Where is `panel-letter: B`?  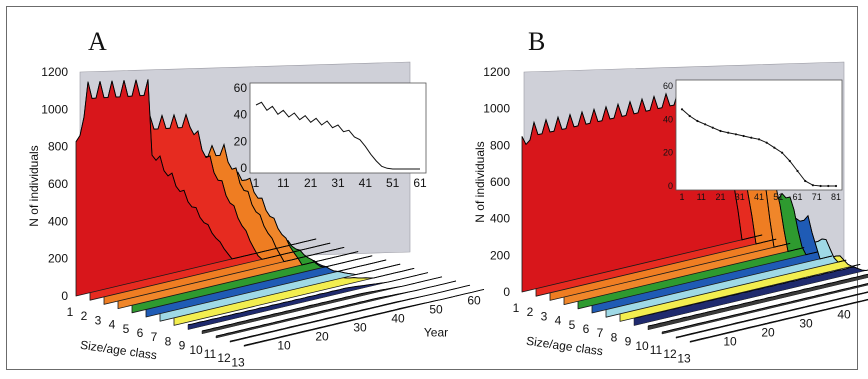
panel-letter: B is located at coordinates (536, 41).